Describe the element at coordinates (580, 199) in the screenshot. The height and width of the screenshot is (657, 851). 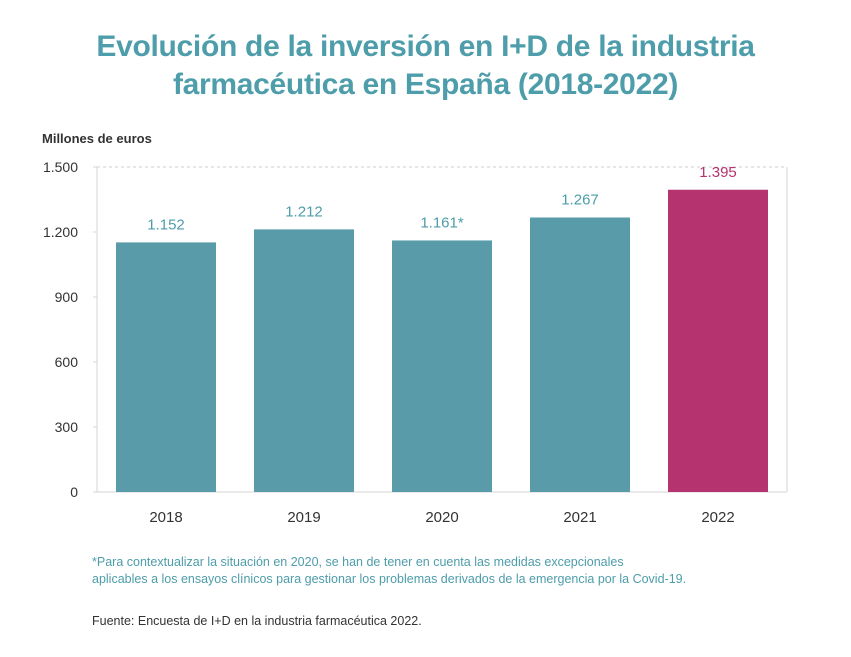
I see `data-label-2021: 1.267` at that location.